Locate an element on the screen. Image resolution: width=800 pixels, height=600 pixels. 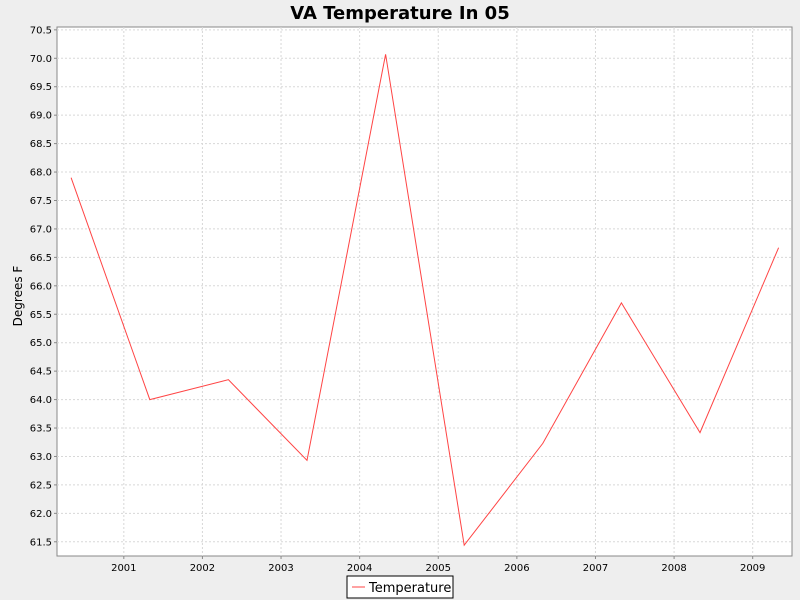
y-tick-label: 68.0 is located at coordinates (41, 173).